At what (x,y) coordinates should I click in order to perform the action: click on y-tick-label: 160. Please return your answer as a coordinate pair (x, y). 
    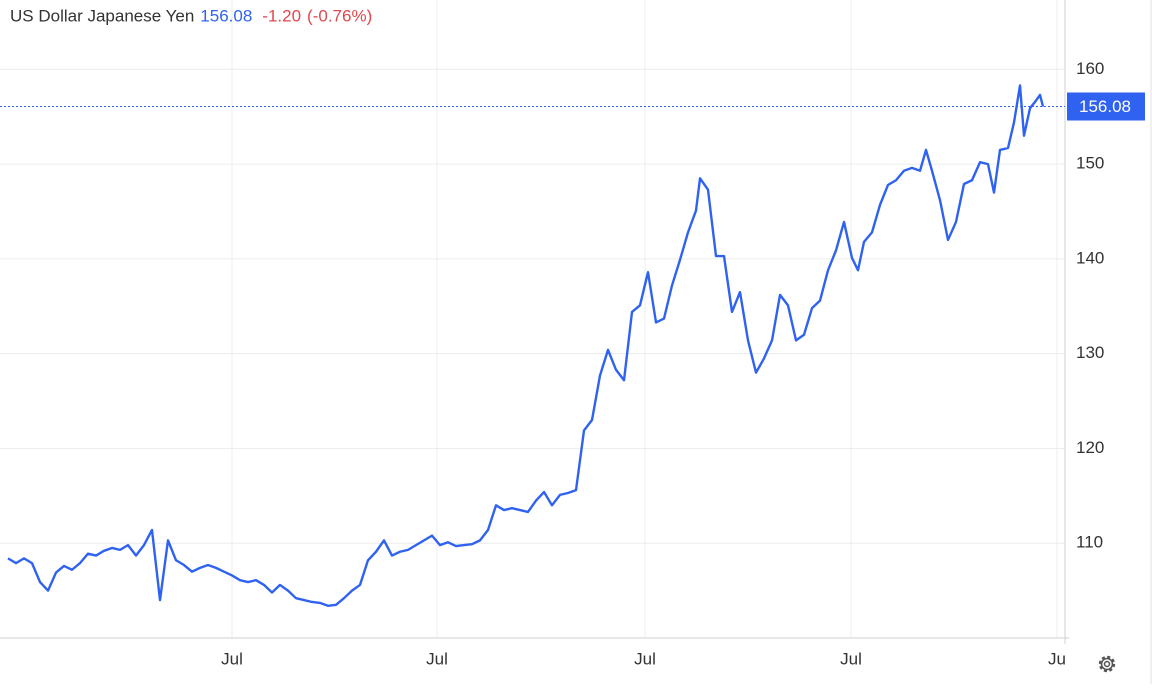
    Looking at the image, I should click on (1090, 68).